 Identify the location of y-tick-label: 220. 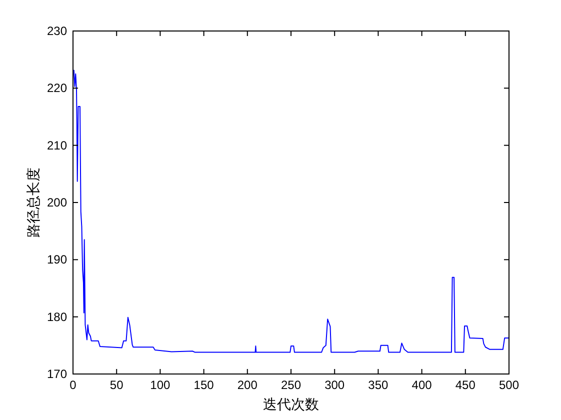
(57, 88).